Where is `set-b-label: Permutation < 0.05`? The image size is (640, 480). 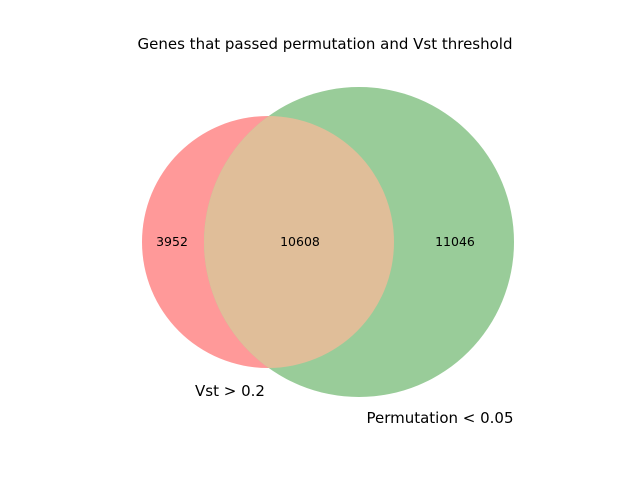
set-b-label: Permutation < 0.05 is located at coordinates (439, 418).